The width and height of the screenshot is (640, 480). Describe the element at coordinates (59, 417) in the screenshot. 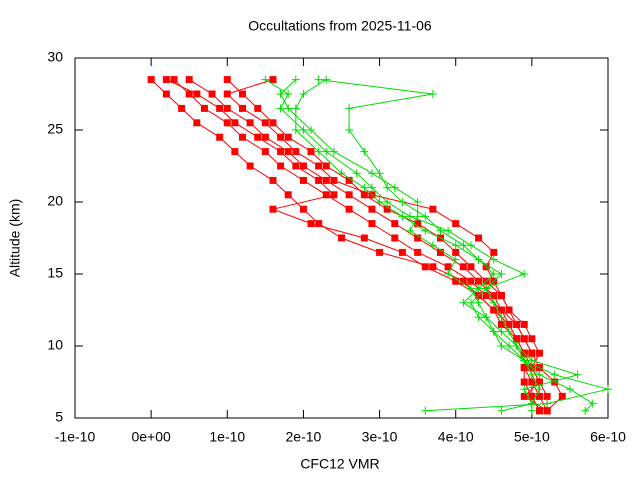

I see `y-tick-label: 5` at that location.